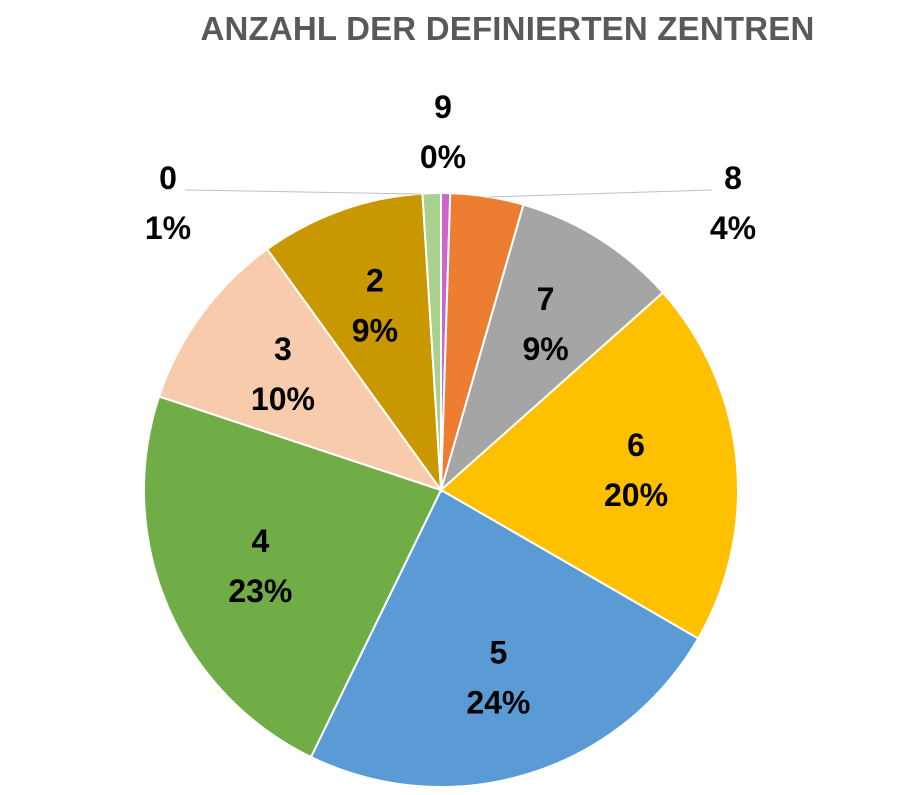 The image size is (911, 795). What do you see at coordinates (375, 280) in the screenshot?
I see `slice-category-label-2: 2` at bounding box center [375, 280].